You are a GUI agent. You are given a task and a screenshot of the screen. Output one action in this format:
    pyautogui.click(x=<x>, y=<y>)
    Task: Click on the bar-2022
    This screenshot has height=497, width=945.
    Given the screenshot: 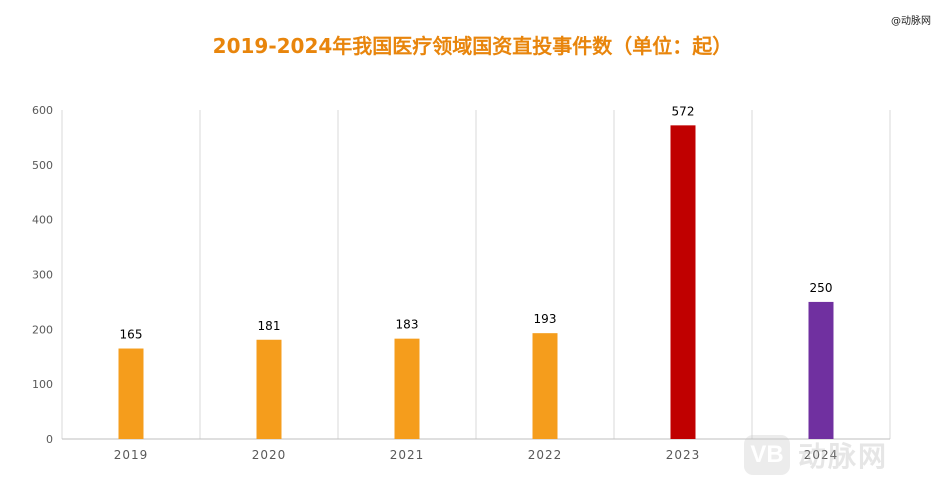 What is the action you would take?
    pyautogui.click(x=545, y=386)
    